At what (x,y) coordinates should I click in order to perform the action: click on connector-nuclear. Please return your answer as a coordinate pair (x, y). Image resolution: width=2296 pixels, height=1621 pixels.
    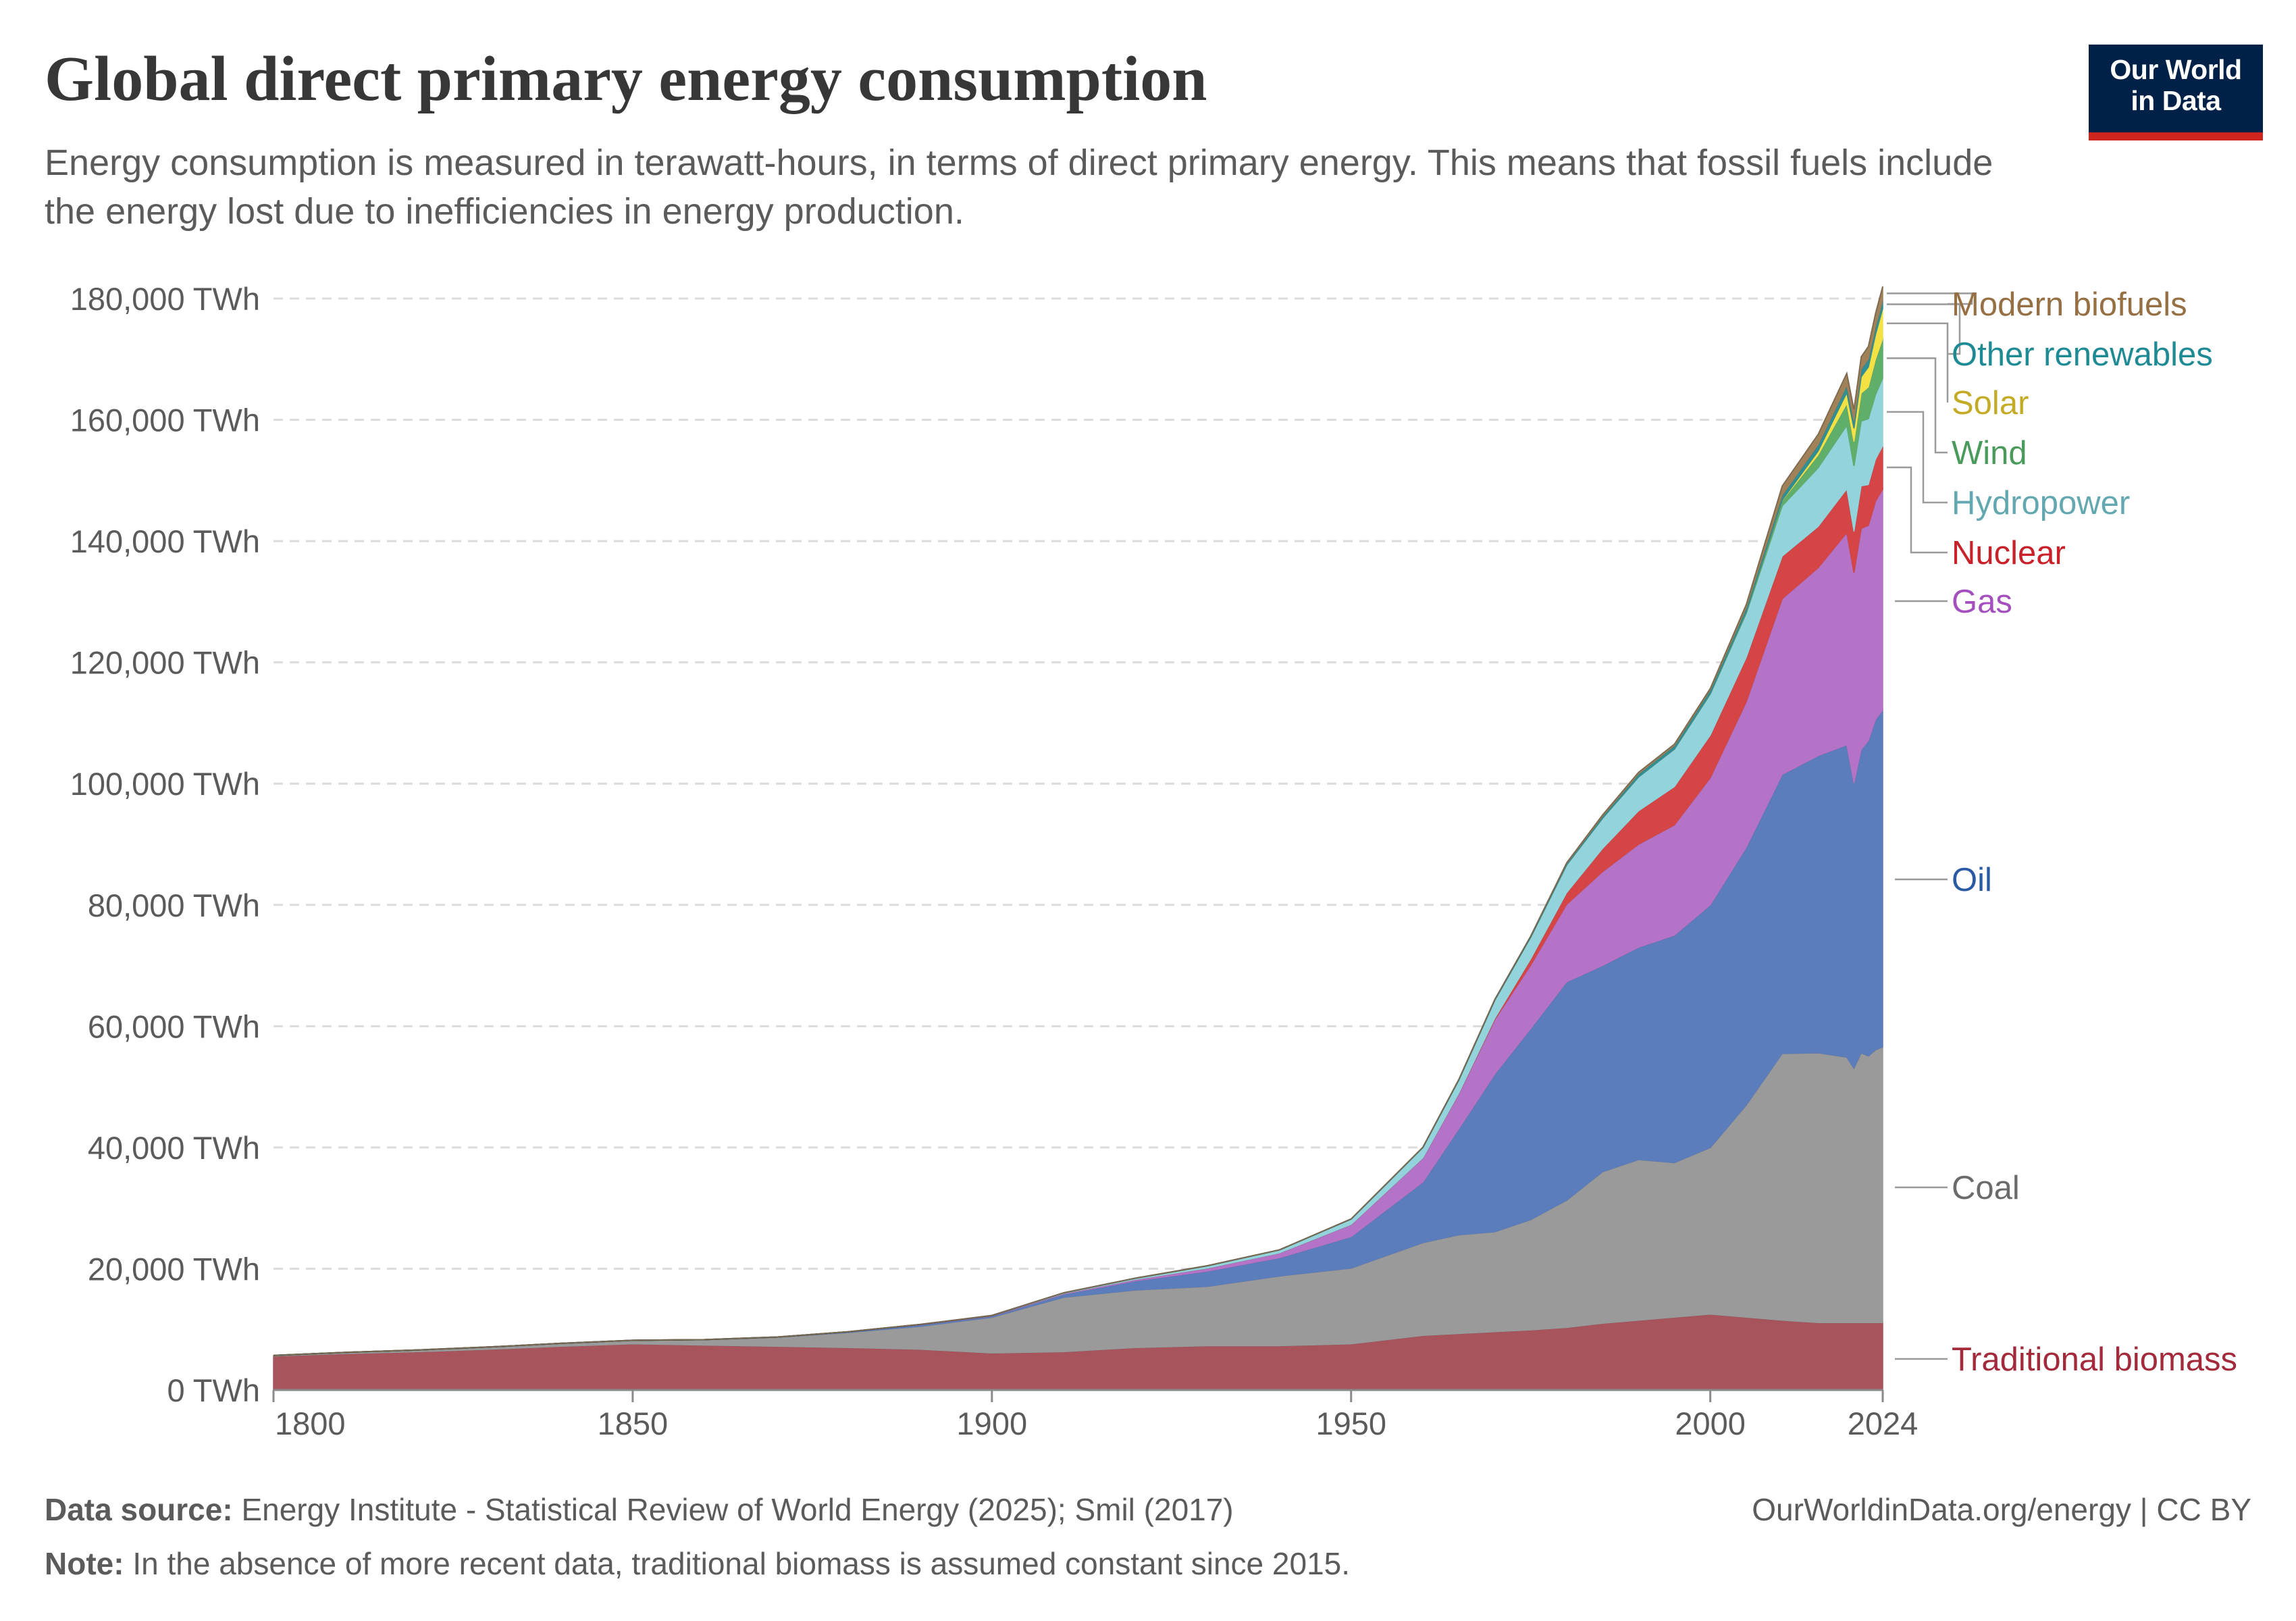
    Looking at the image, I should click on (1917, 510).